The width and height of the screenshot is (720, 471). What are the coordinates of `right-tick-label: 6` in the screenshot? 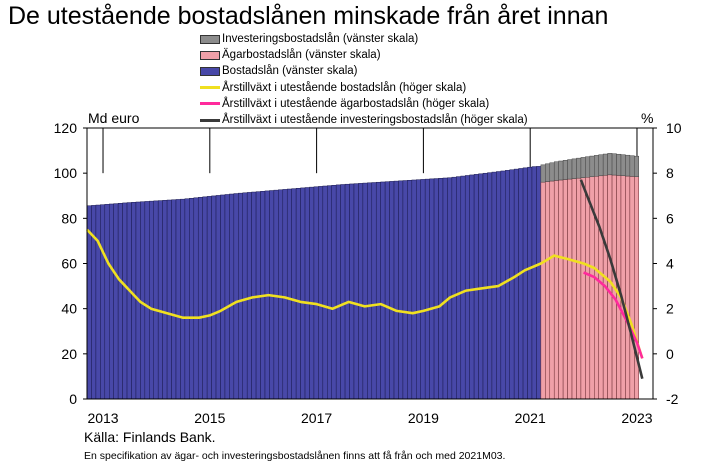 It's located at (670, 218).